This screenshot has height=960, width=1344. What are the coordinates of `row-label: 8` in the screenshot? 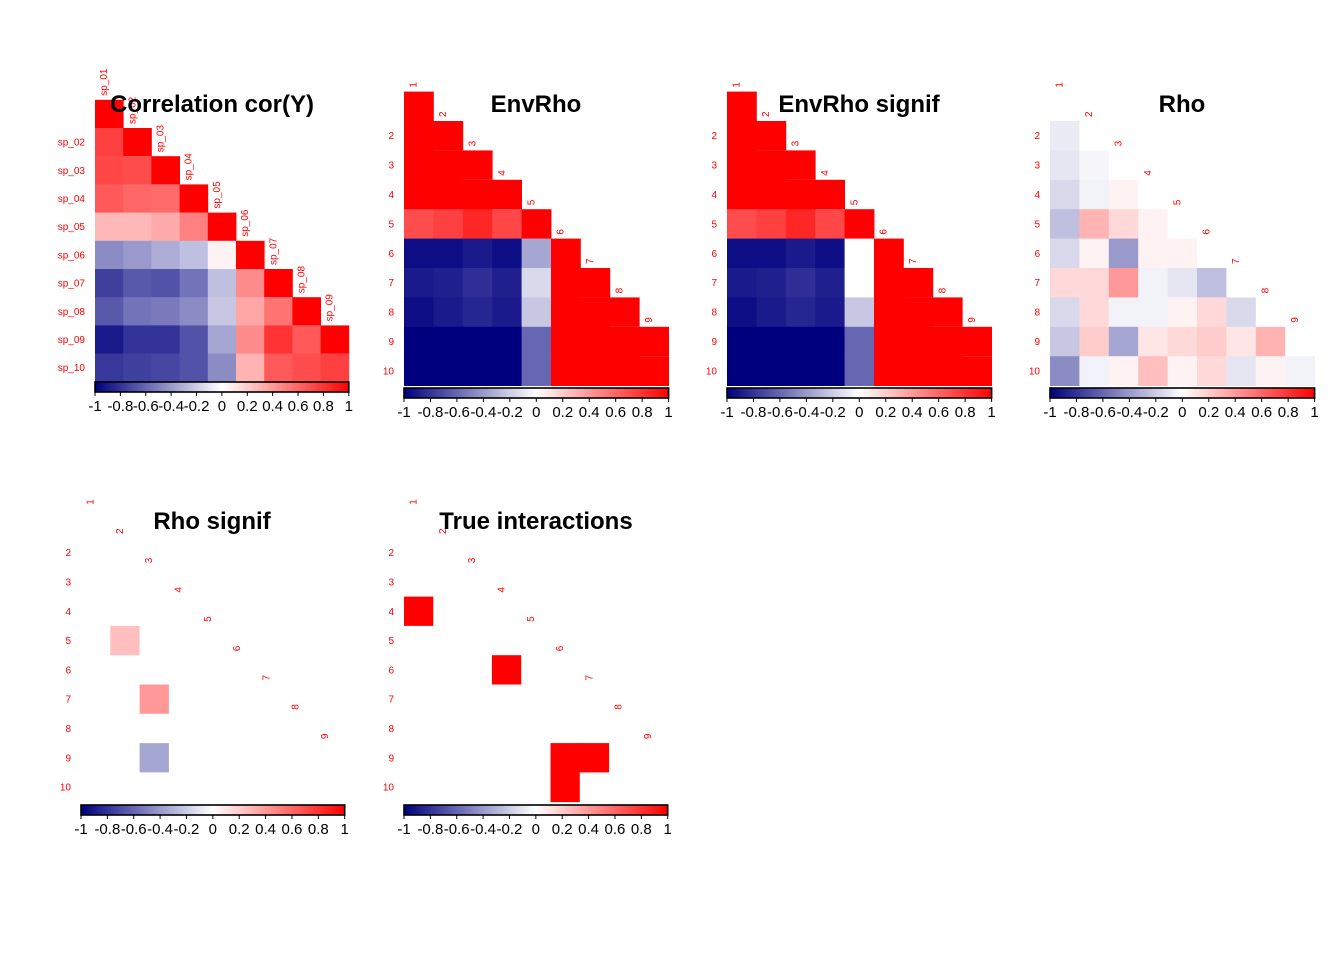 It's located at (391, 729).